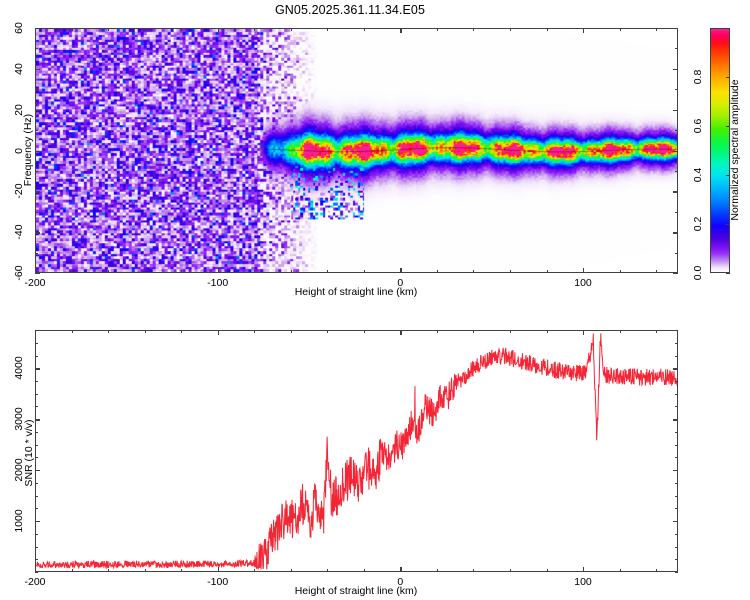 This screenshot has width=750, height=600. Describe the element at coordinates (400, 582) in the screenshot. I see `x-tick-label: 0` at that location.